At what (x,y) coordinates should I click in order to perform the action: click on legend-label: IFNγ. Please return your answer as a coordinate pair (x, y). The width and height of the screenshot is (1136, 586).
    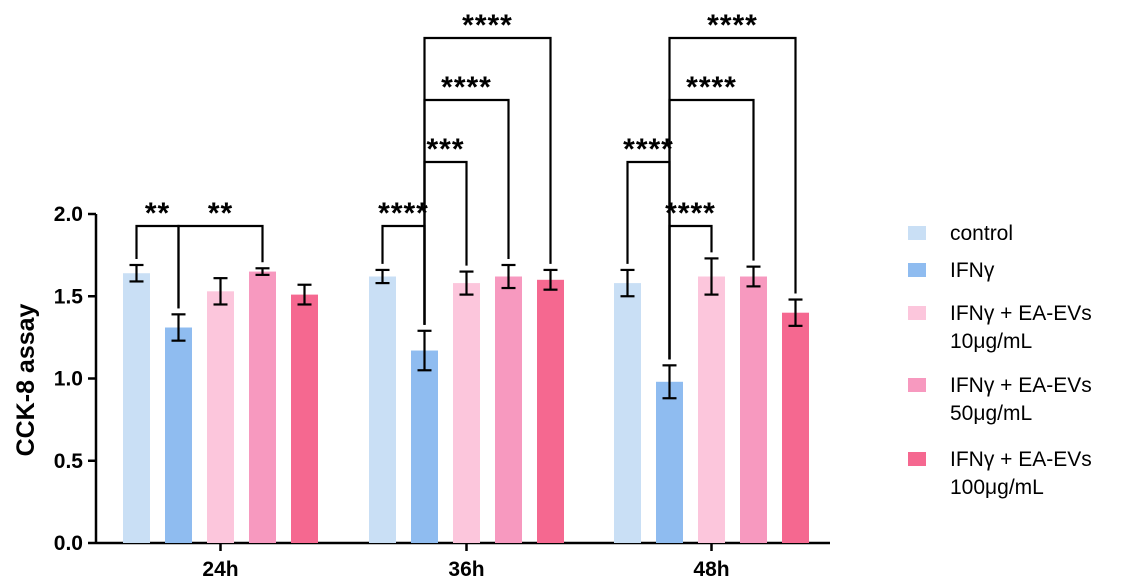
    Looking at the image, I should click on (972, 270).